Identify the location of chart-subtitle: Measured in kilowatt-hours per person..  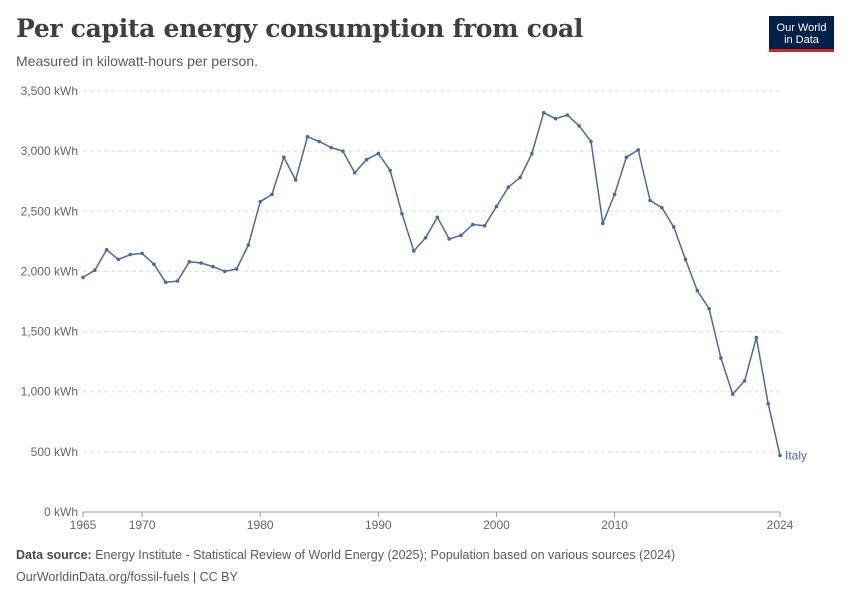
(137, 61).